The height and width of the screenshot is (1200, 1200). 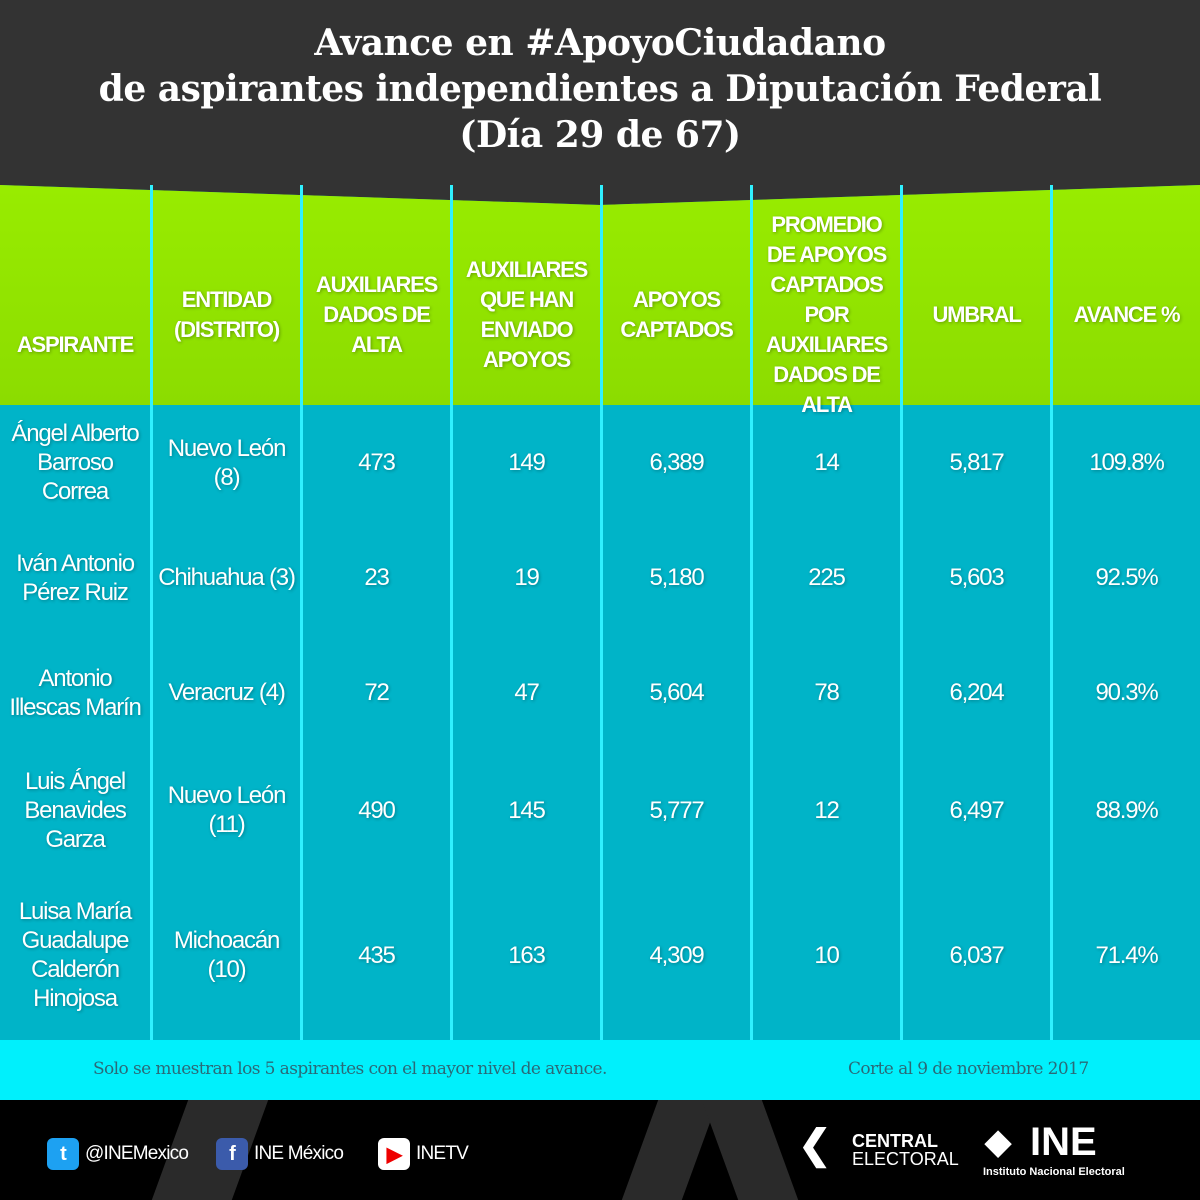 I want to click on ine-logo: INE, so click(x=1063, y=1142).